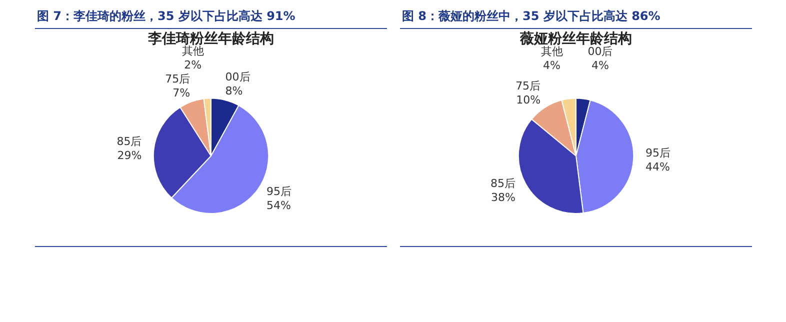  I want to click on data-label: 8%, so click(234, 91).